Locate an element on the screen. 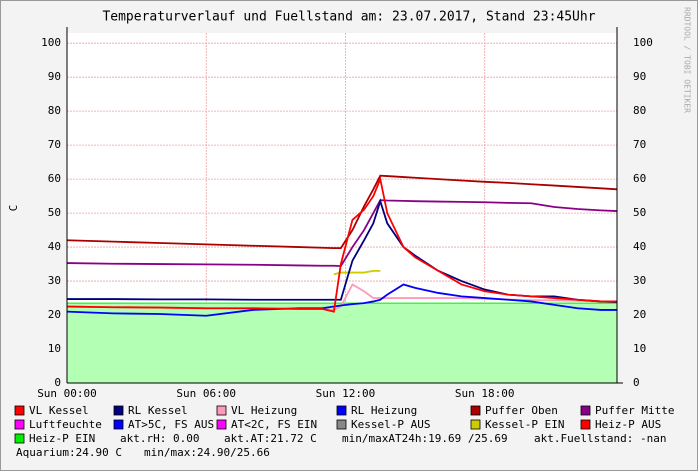 This screenshot has width=698, height=471. legend-label: AT<2C, FS EIN is located at coordinates (274, 424).